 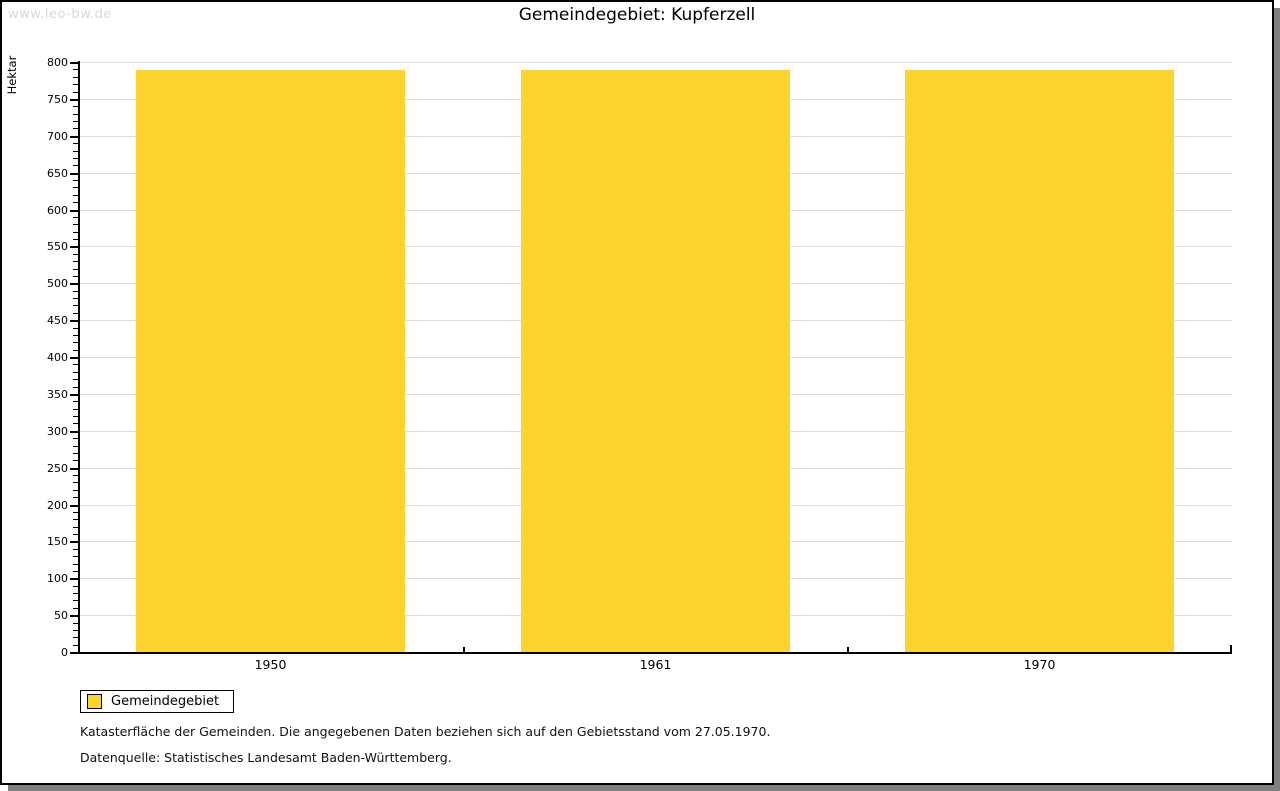 I want to click on y-tick-label: 650, so click(x=57, y=173).